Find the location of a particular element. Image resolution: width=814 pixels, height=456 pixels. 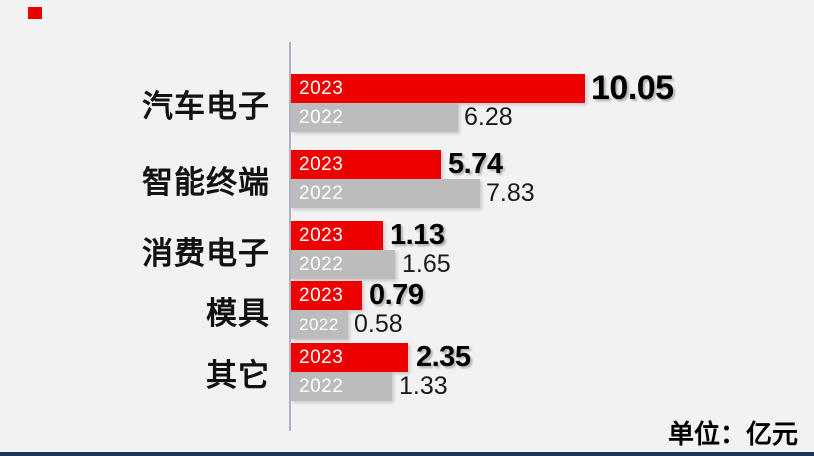

bar-group-smart-terminal: 智能终端 2023 2022 5.74 7.83 is located at coordinates (407, 178).